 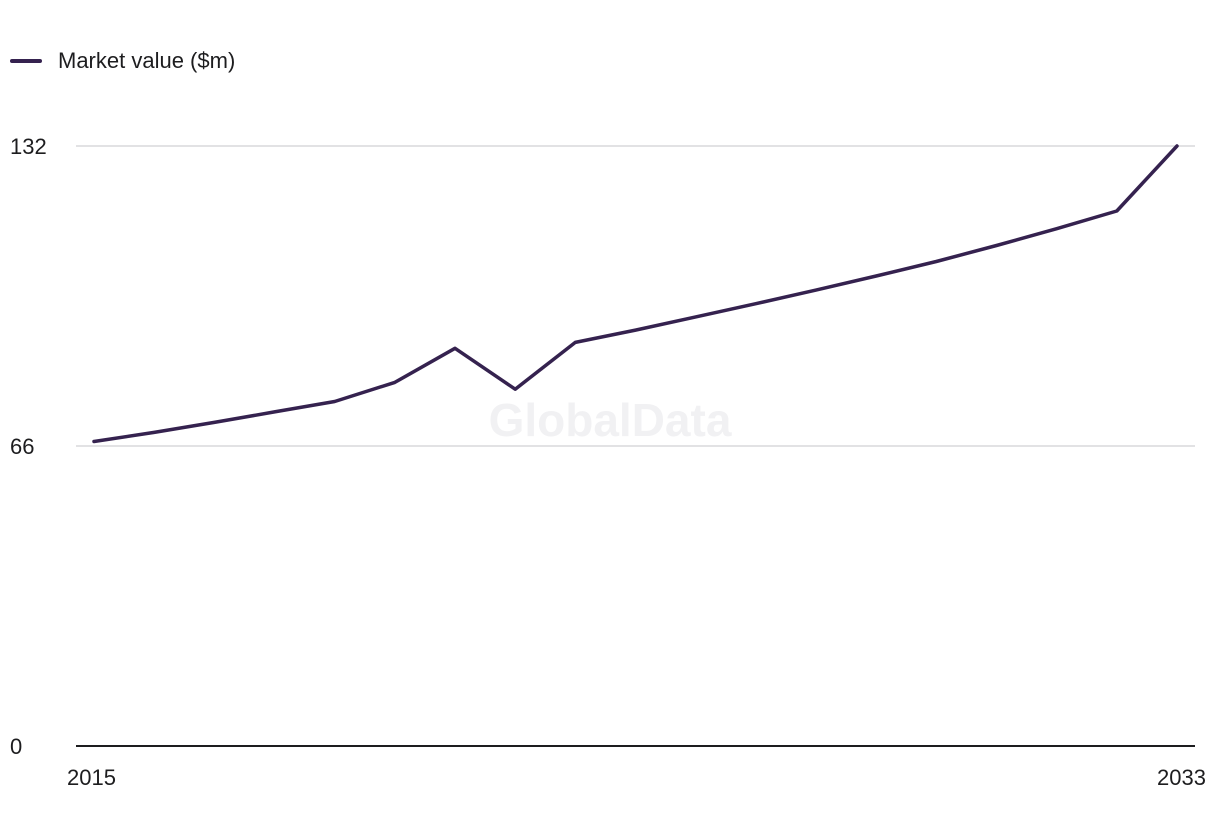 I want to click on legend-swatch, so click(x=26, y=61).